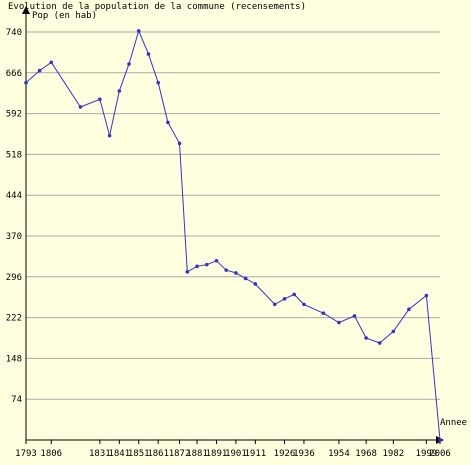 The image size is (471, 465). I want to click on x-tick-label: 1841, so click(119, 454).